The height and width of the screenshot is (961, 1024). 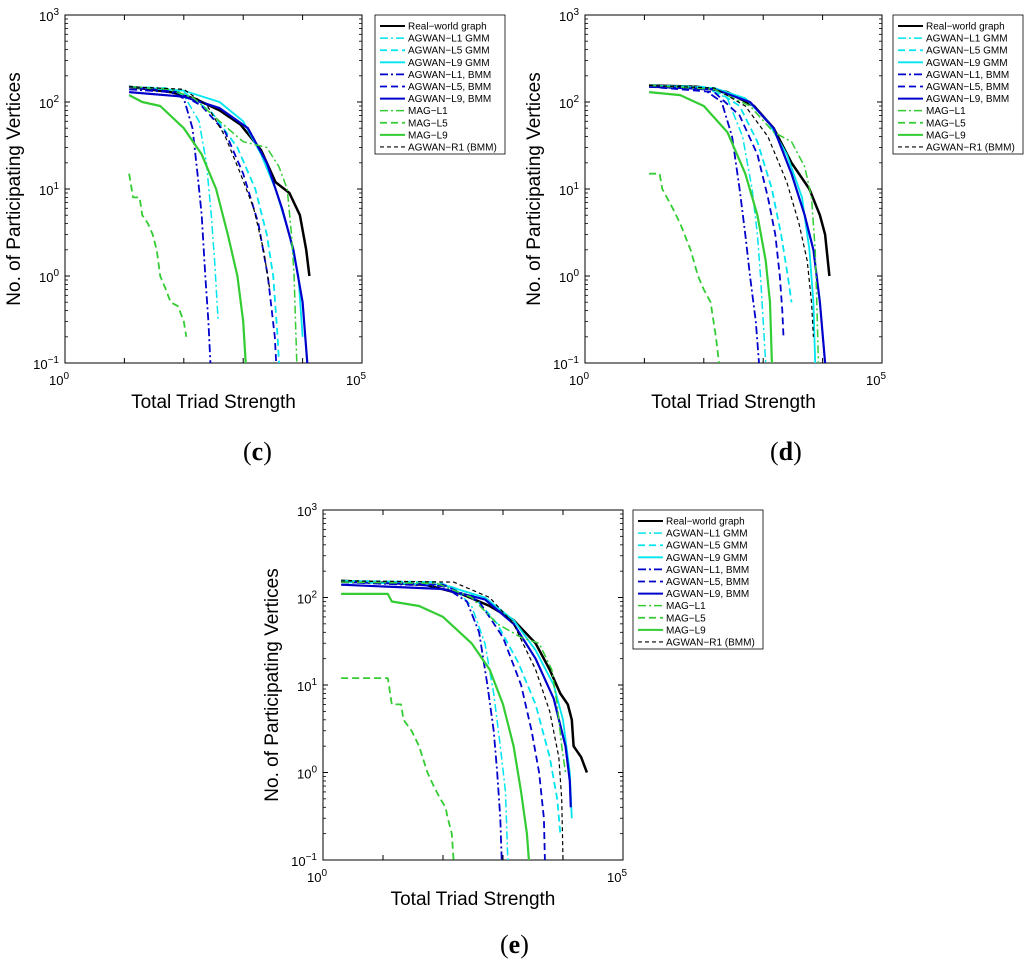 I want to click on panel-label-c: (c), so click(x=257, y=451).